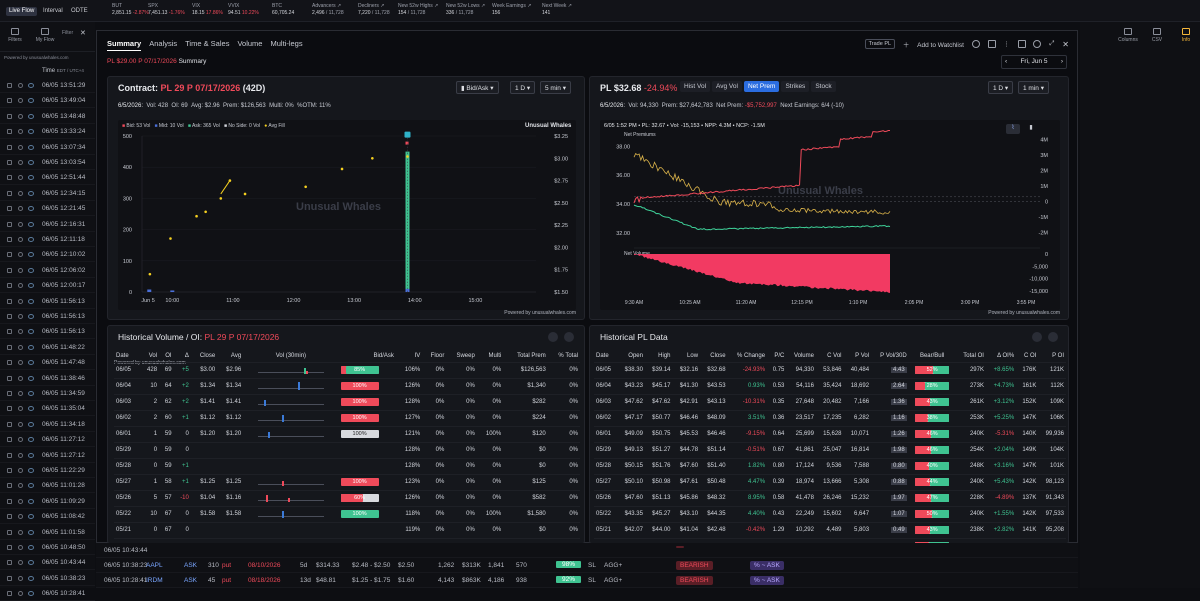 This screenshot has height=601, width=1200. I want to click on table-row: 06/05 10:43:44, so click(47, 563).